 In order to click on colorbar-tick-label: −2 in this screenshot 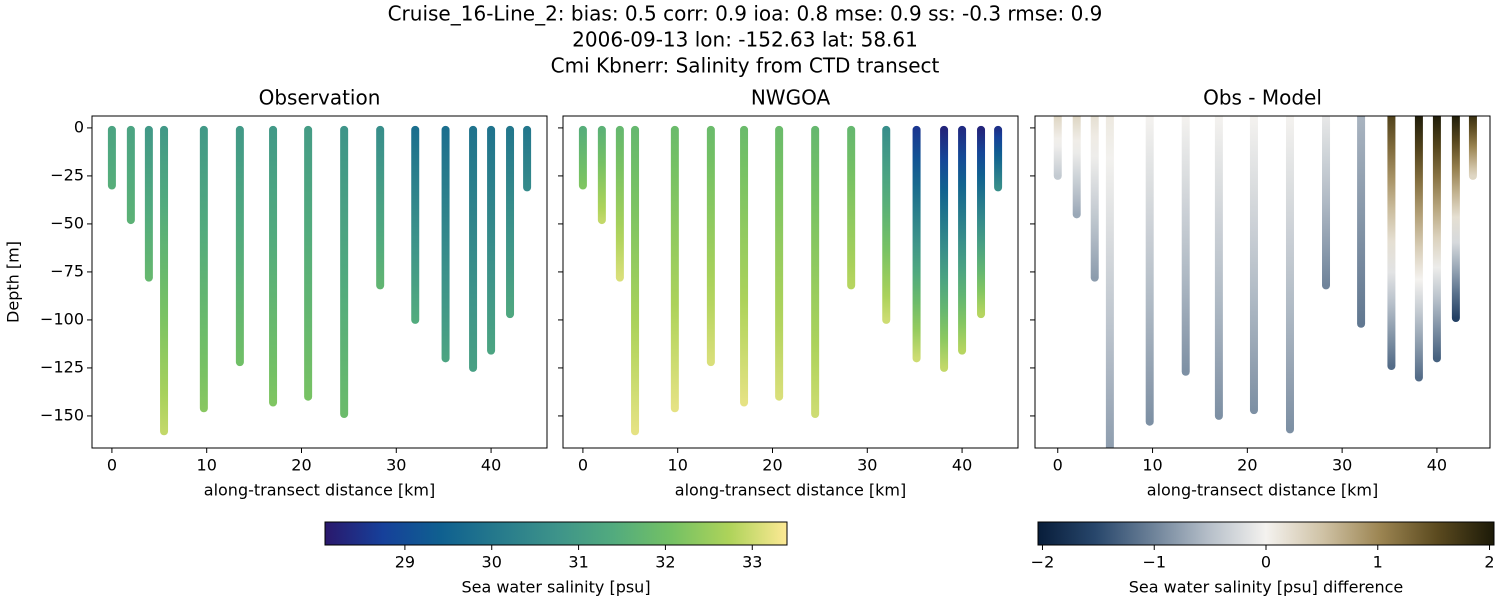, I will do `click(1043, 562)`.